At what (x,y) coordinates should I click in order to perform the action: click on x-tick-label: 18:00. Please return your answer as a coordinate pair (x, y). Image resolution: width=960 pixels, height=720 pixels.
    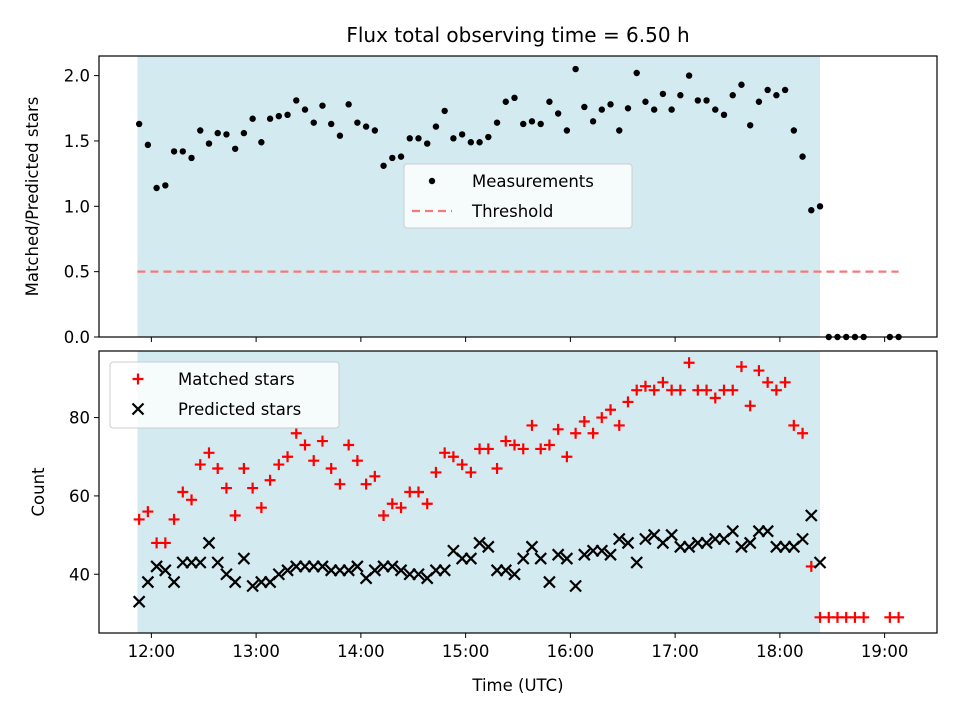
    Looking at the image, I should click on (780, 651).